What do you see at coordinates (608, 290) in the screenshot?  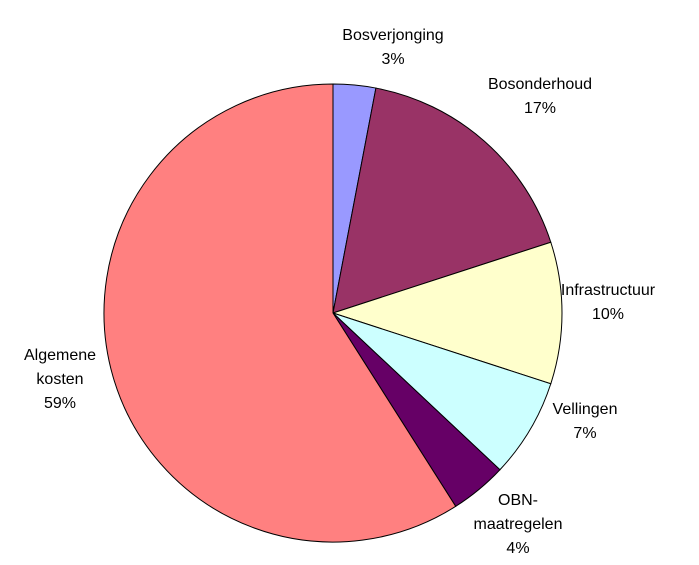 I see `category-label: Infrastructuur` at bounding box center [608, 290].